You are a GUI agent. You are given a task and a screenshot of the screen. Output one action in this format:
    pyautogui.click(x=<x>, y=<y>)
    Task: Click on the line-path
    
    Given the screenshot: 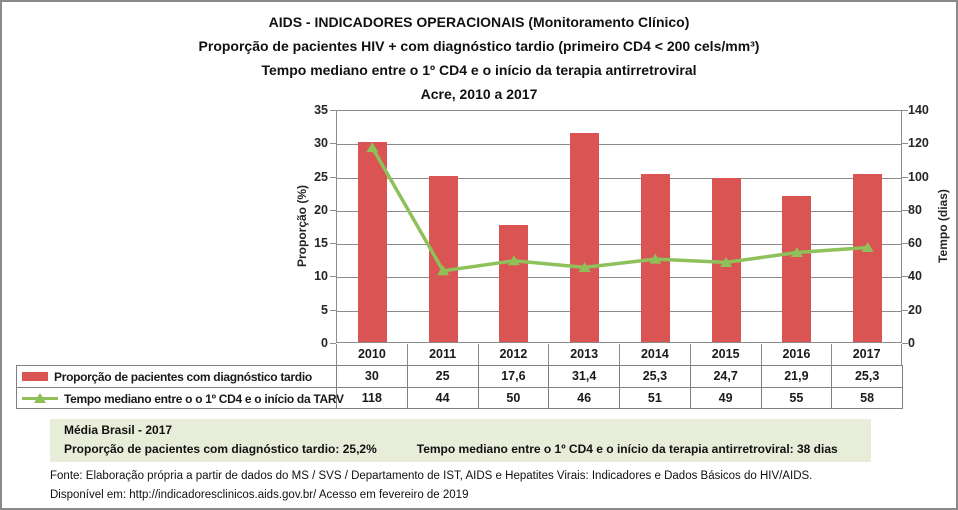 What is the action you would take?
    pyautogui.click(x=620, y=209)
    